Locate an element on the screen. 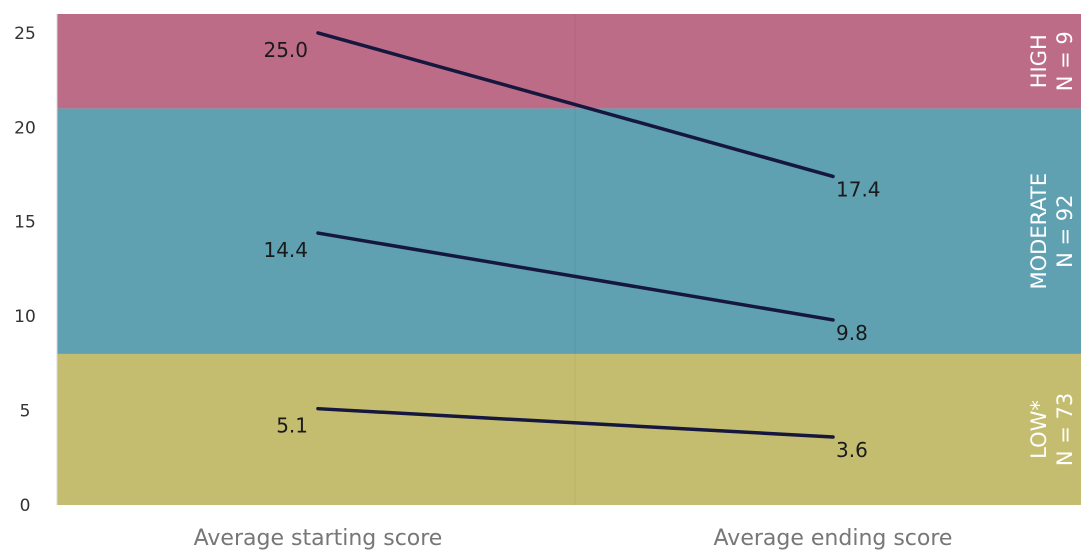 This screenshot has height=552, width=1081. y-axis: 0 5 10 15 20 25 is located at coordinates (36, 265).